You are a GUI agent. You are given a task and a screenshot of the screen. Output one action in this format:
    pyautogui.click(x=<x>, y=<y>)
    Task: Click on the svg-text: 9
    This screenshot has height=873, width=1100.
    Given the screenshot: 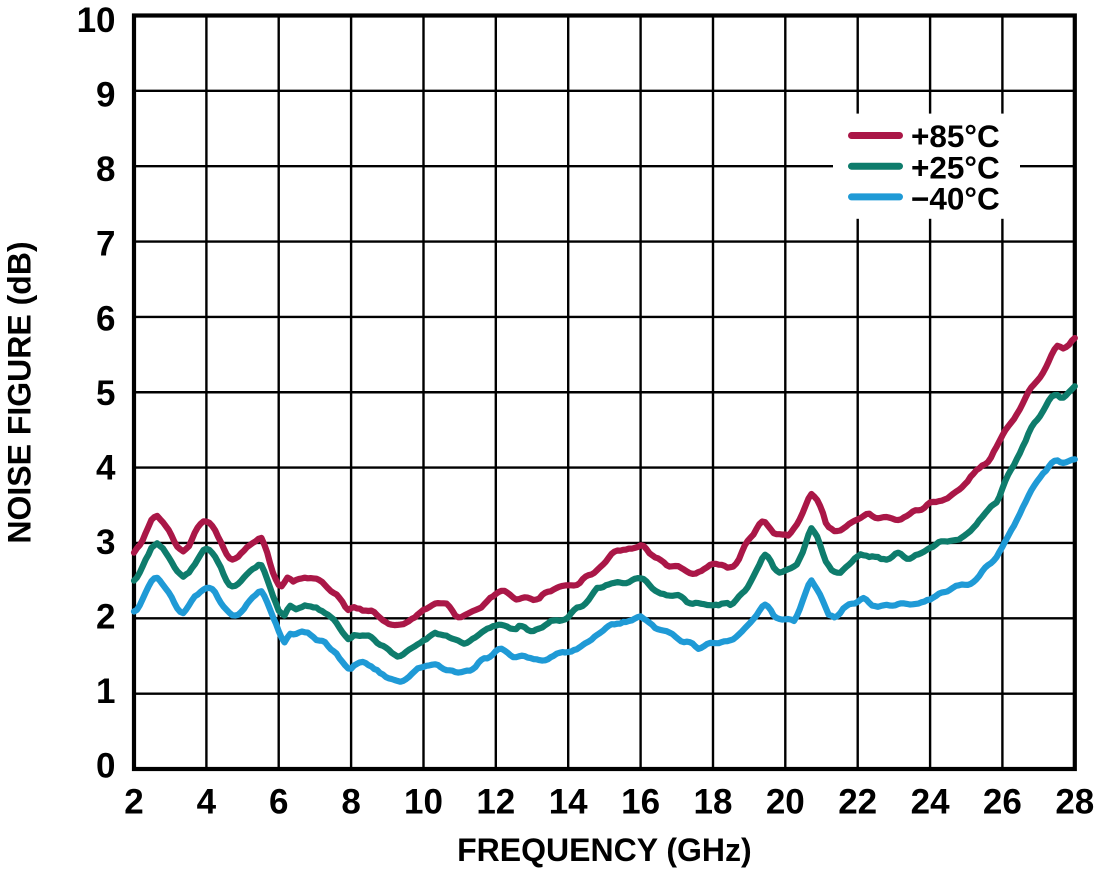 What is the action you would take?
    pyautogui.click(x=105, y=95)
    